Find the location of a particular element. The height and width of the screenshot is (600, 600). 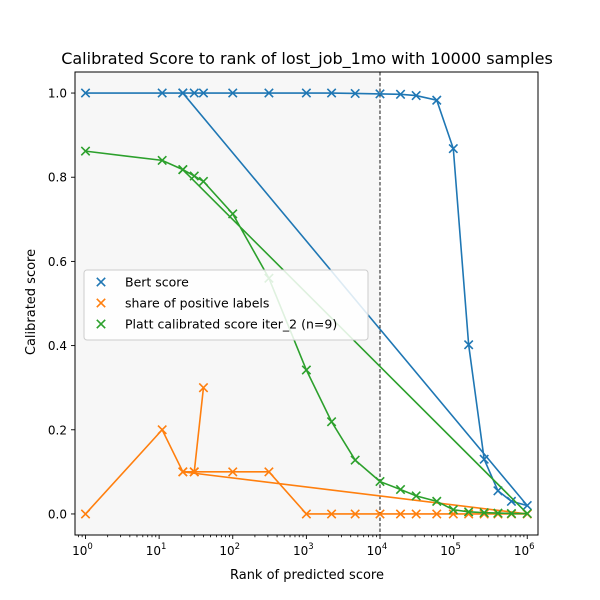

y-tick-label: 0.0 is located at coordinates (57, 514).